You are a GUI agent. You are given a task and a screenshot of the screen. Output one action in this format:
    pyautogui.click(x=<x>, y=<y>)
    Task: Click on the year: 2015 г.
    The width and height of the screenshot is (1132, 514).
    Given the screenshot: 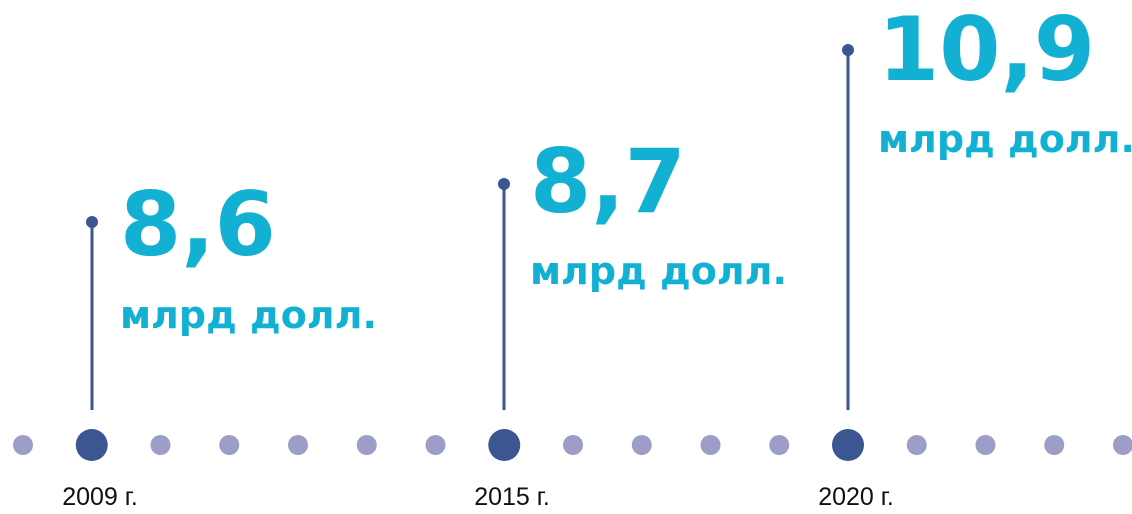 What is the action you would take?
    pyautogui.click(x=512, y=497)
    